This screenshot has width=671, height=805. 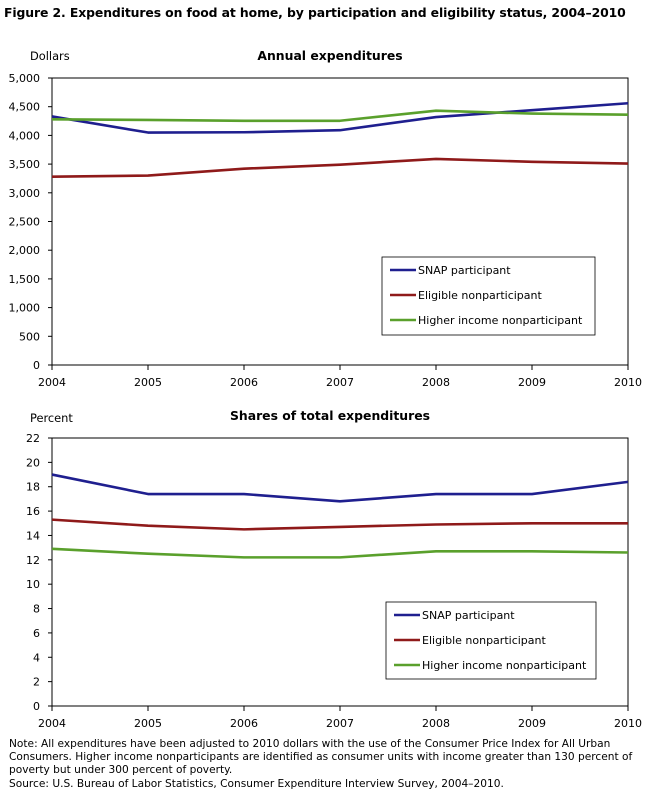 What do you see at coordinates (25, 193) in the screenshot?
I see `y-tick-label: 3,000` at bounding box center [25, 193].